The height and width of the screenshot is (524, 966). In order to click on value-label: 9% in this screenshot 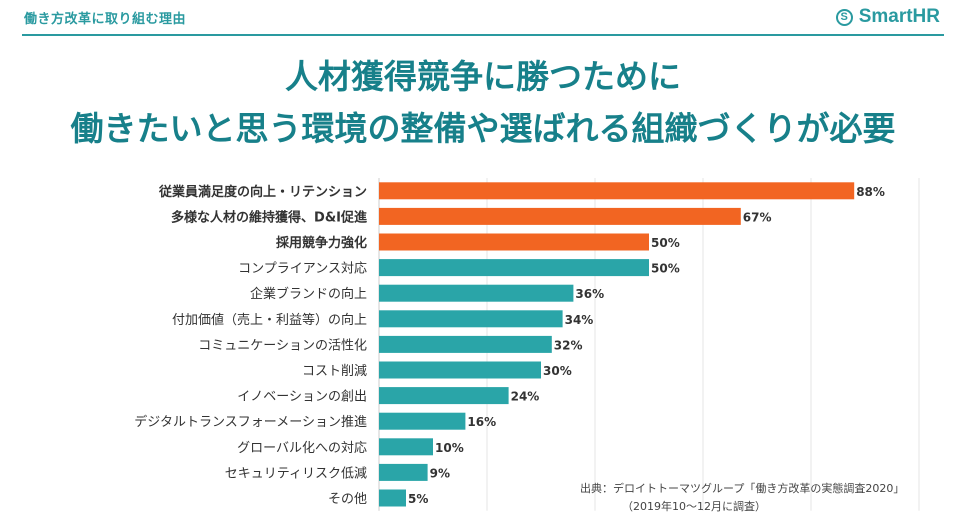, I will do `click(440, 473)`.